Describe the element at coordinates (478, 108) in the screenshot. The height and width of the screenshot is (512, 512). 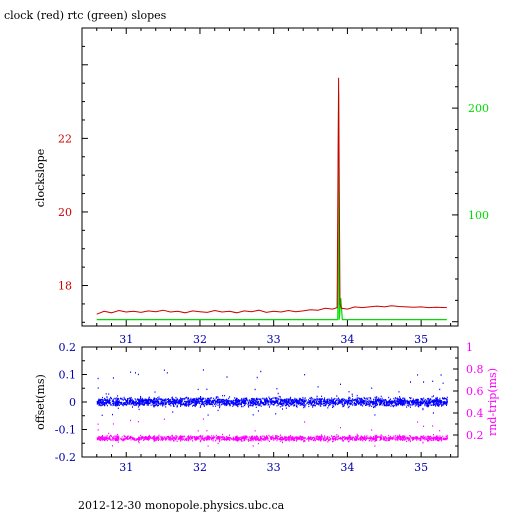
I see `top-y2-tick-label: 200` at that location.